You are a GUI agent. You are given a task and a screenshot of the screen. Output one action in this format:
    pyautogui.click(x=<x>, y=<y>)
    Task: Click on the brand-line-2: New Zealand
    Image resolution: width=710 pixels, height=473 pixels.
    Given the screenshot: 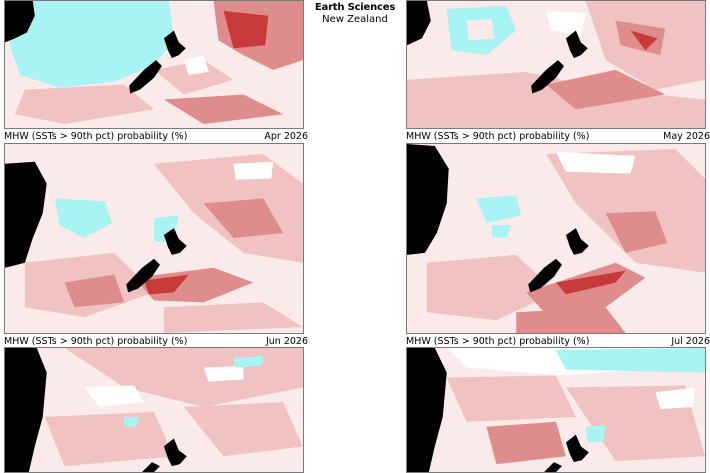 What is the action you would take?
    pyautogui.click(x=355, y=19)
    